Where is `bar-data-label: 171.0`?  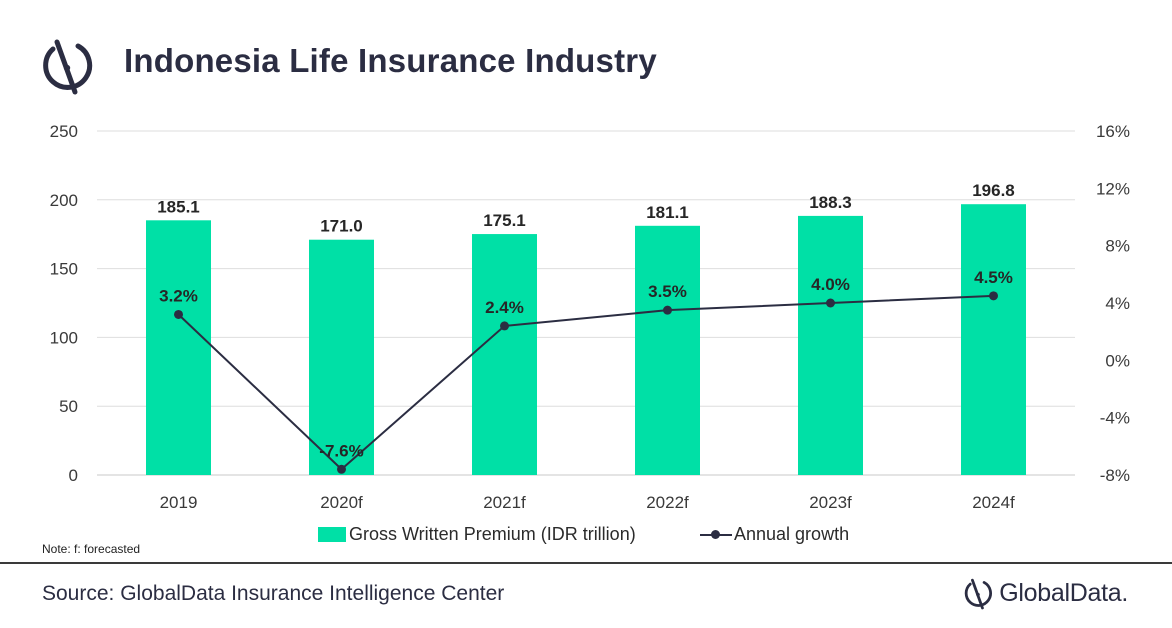
bar-data-label: 171.0 is located at coordinates (341, 226).